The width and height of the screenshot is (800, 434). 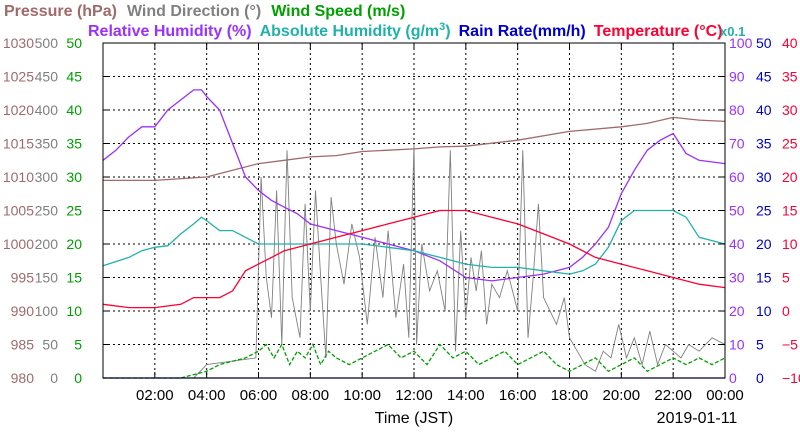 I want to click on x-tick-label: 10:00, so click(x=362, y=395).